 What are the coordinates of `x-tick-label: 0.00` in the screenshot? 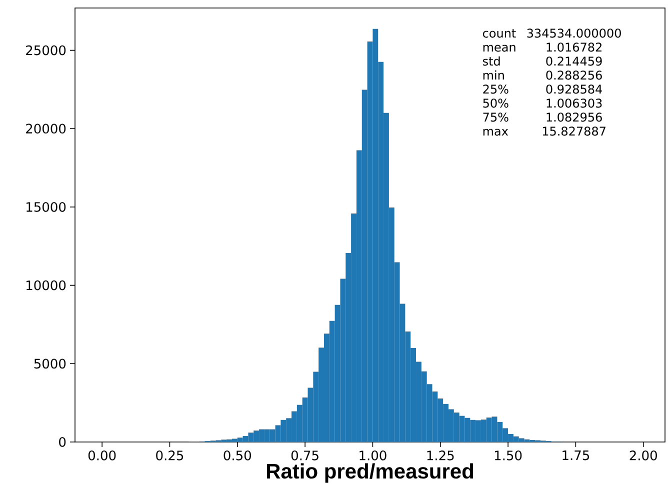 It's located at (102, 455).